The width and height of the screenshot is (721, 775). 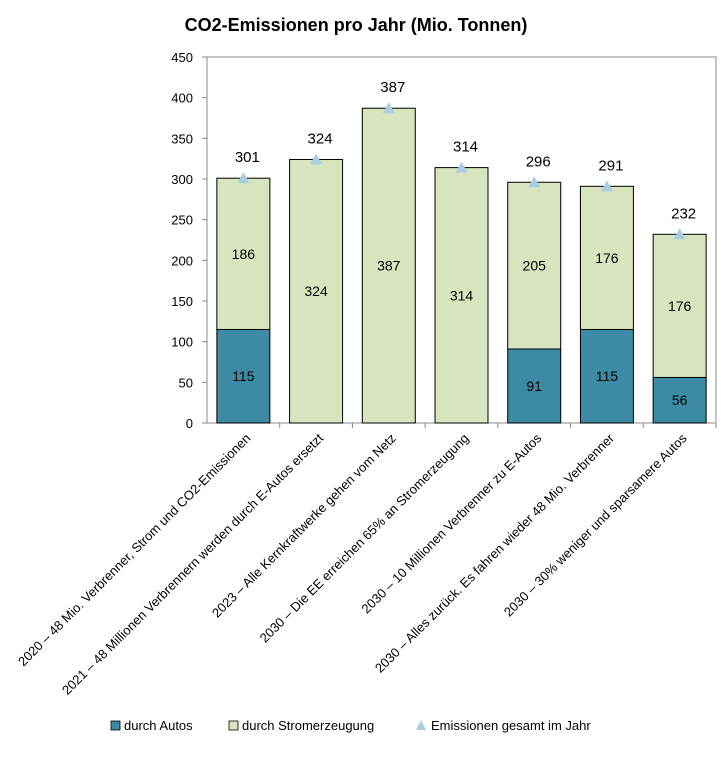 I want to click on data-label-total: 324, so click(x=320, y=138).